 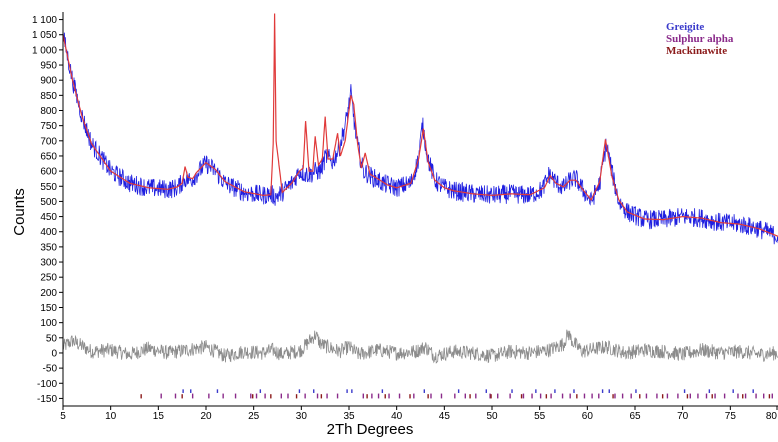 I want to click on y-tick-label: 200, so click(x=48, y=293).